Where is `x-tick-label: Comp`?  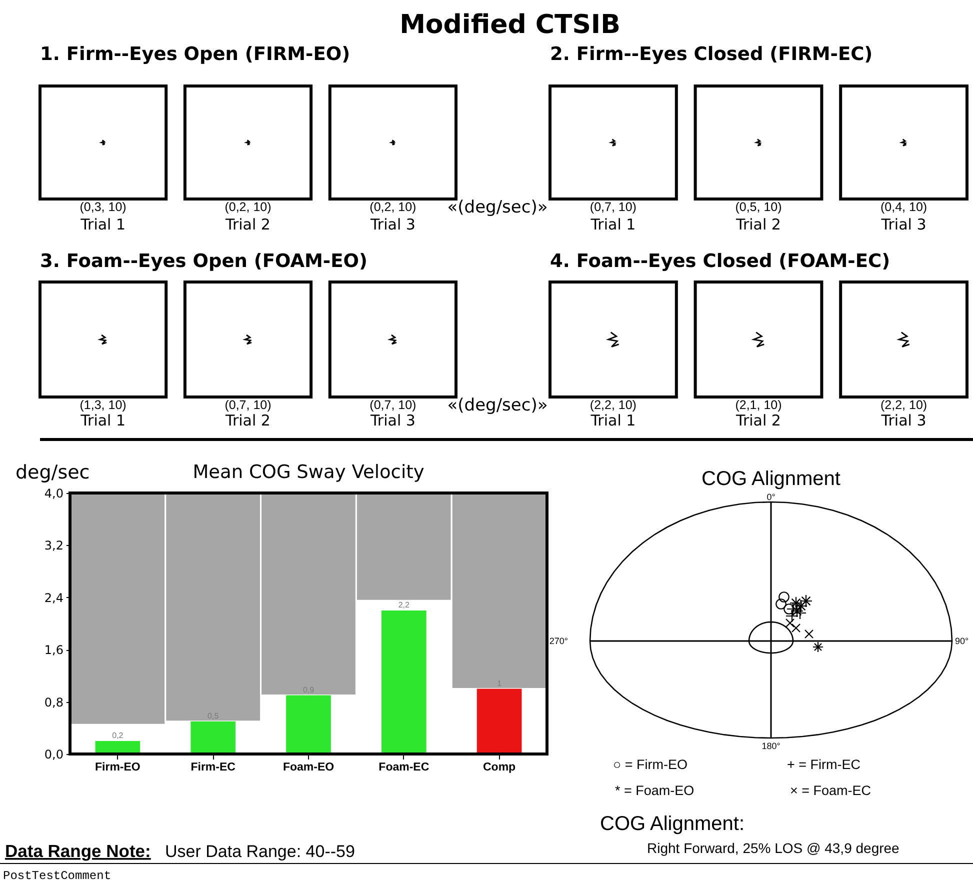 x-tick-label: Comp is located at coordinates (499, 768).